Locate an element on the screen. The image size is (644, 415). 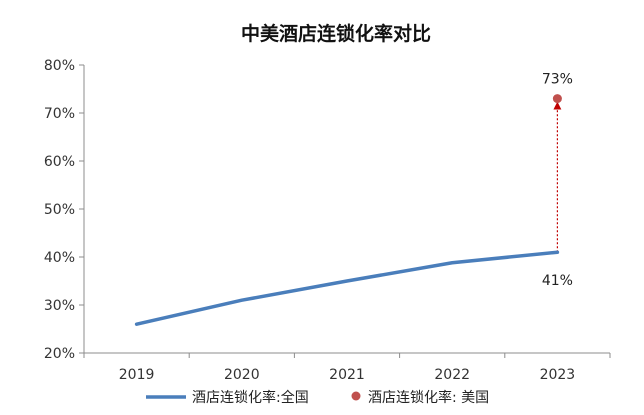
legend-swatch-usa is located at coordinates (356, 396).